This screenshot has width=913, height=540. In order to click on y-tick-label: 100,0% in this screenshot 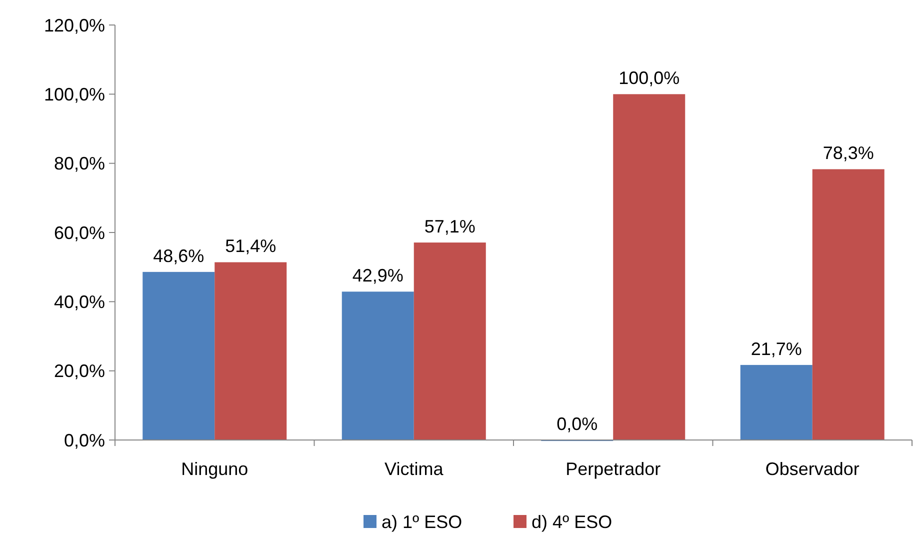, I will do `click(74, 94)`.